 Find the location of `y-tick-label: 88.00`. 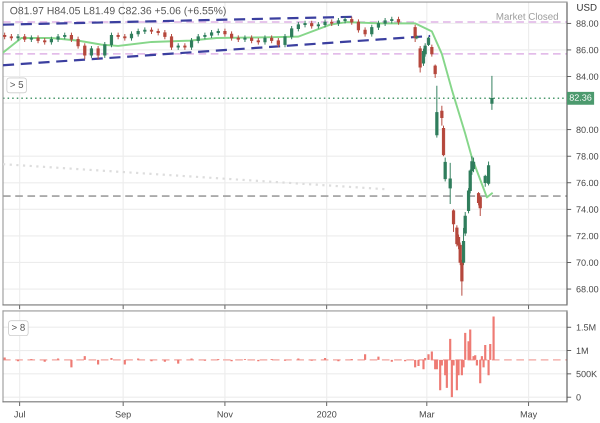

y-tick-label: 88.00 is located at coordinates (587, 23).